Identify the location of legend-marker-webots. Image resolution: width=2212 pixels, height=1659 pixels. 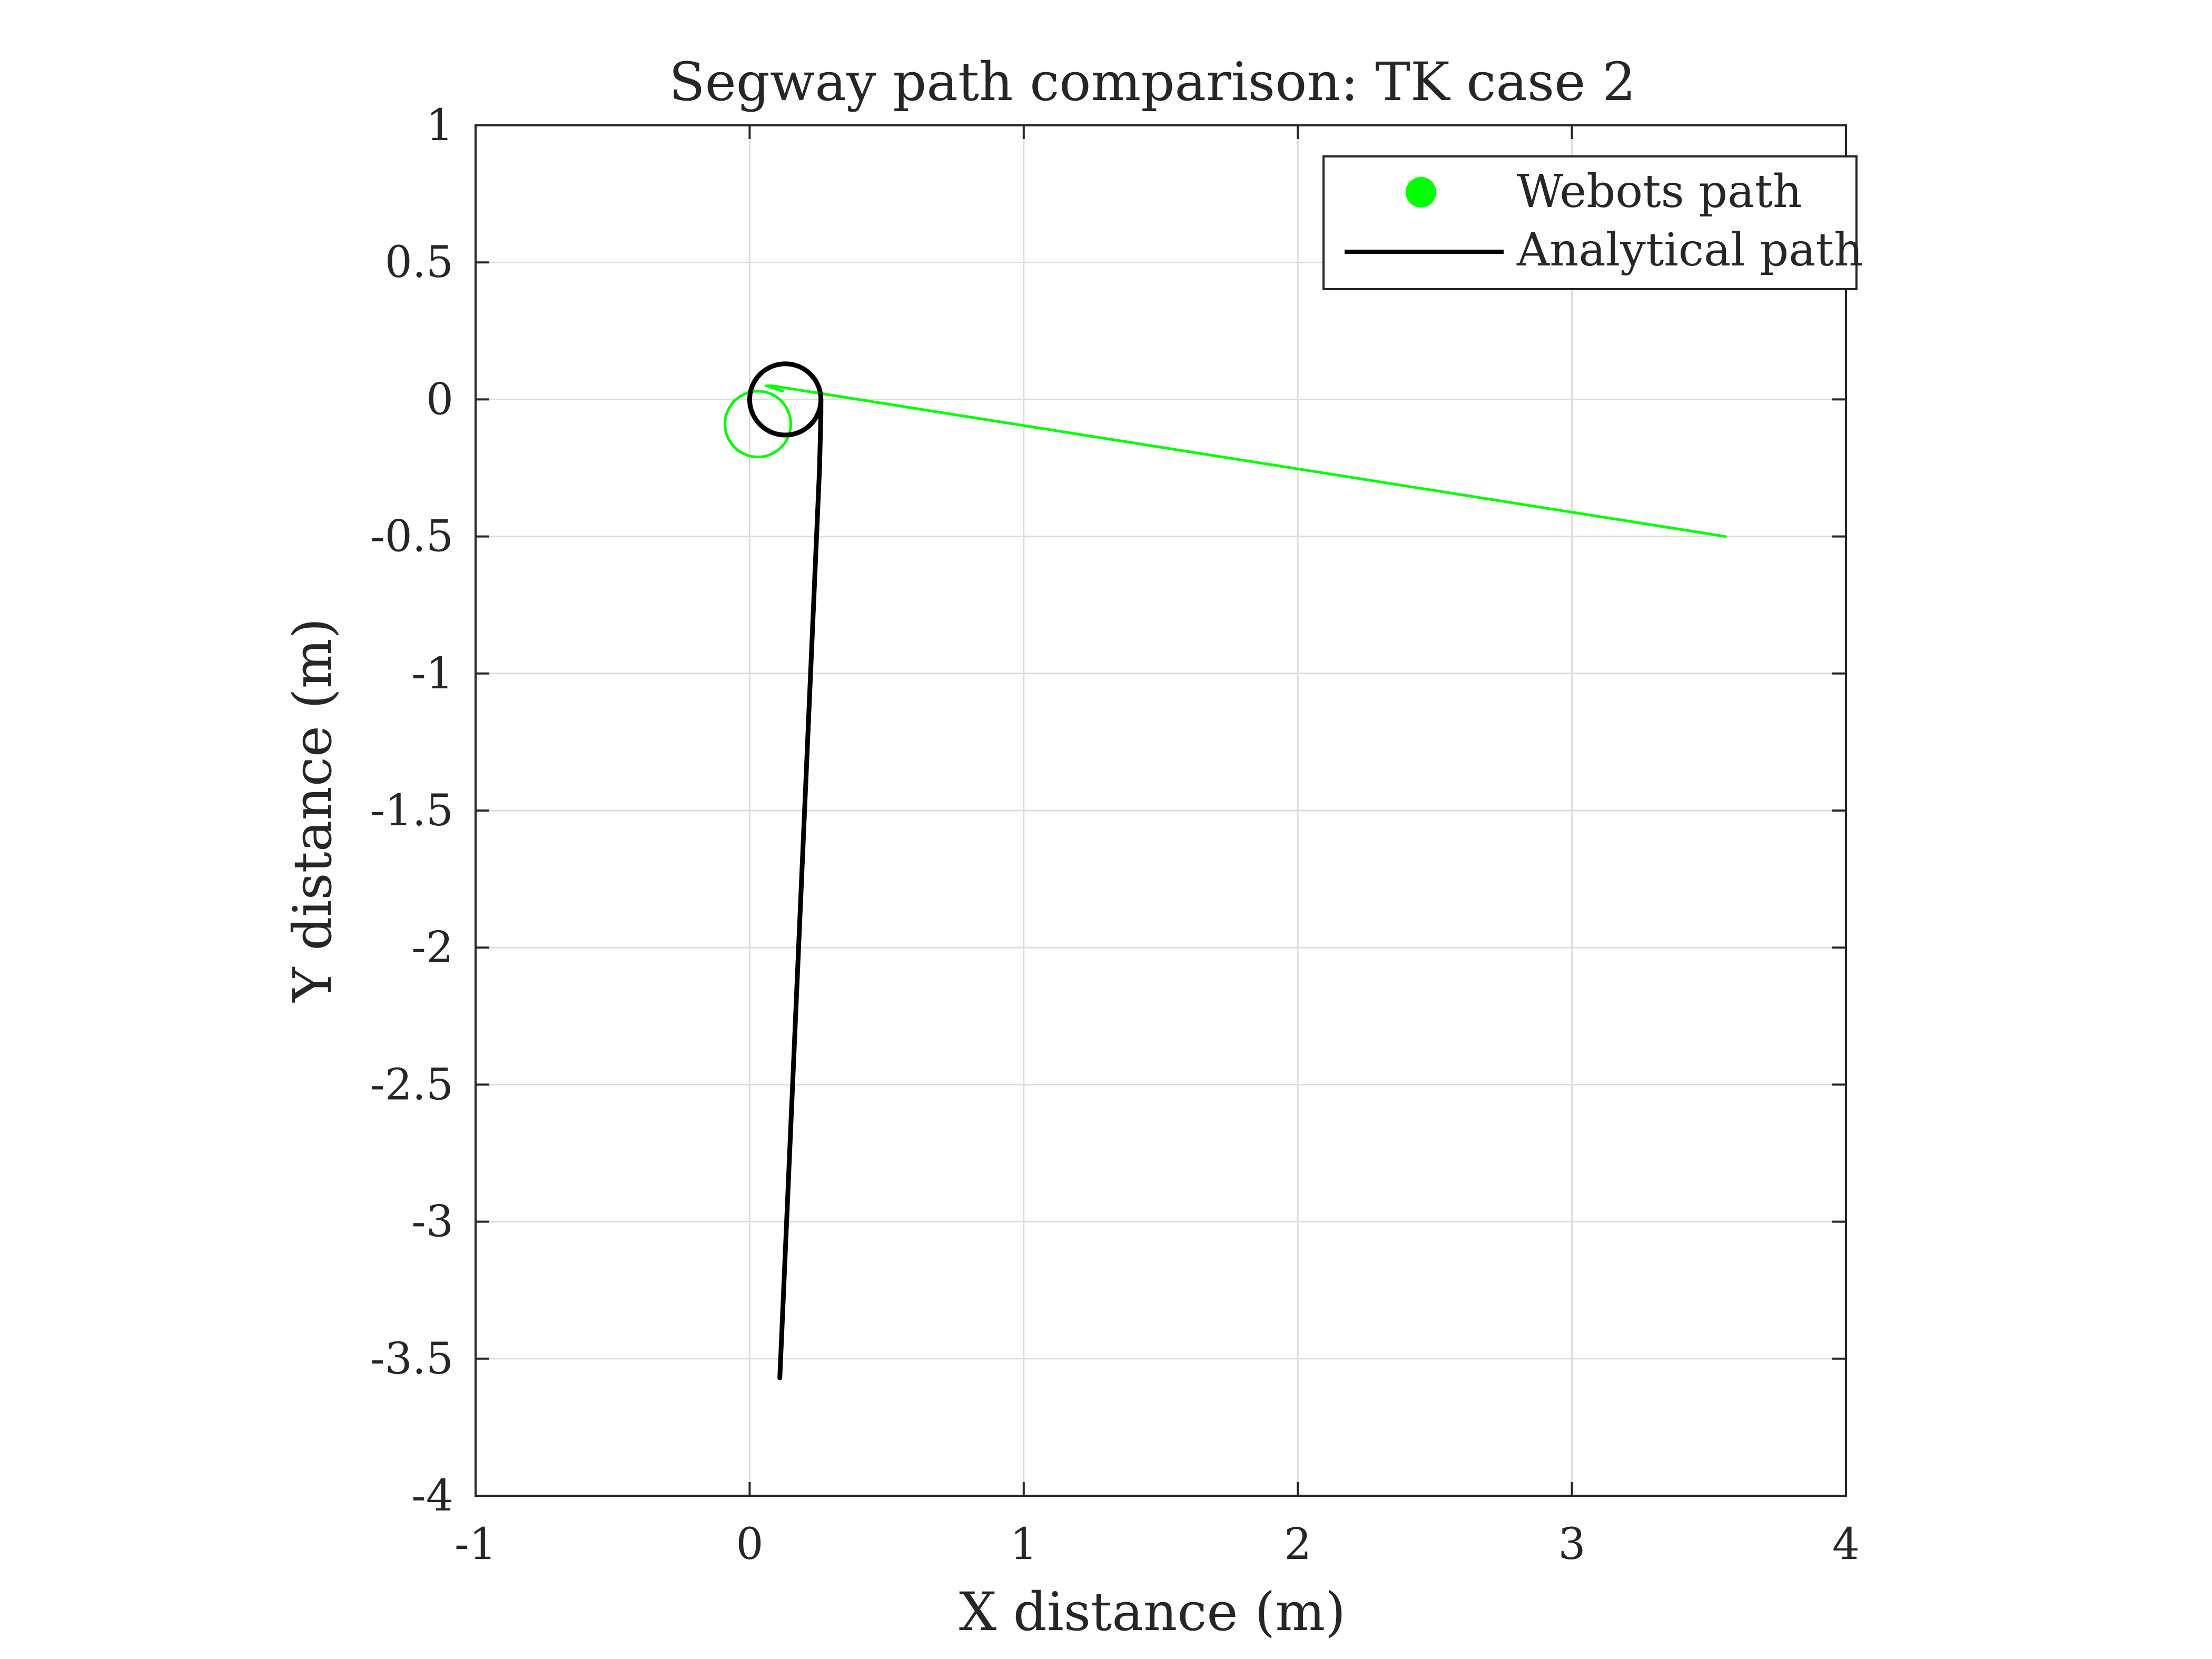
(1421, 192).